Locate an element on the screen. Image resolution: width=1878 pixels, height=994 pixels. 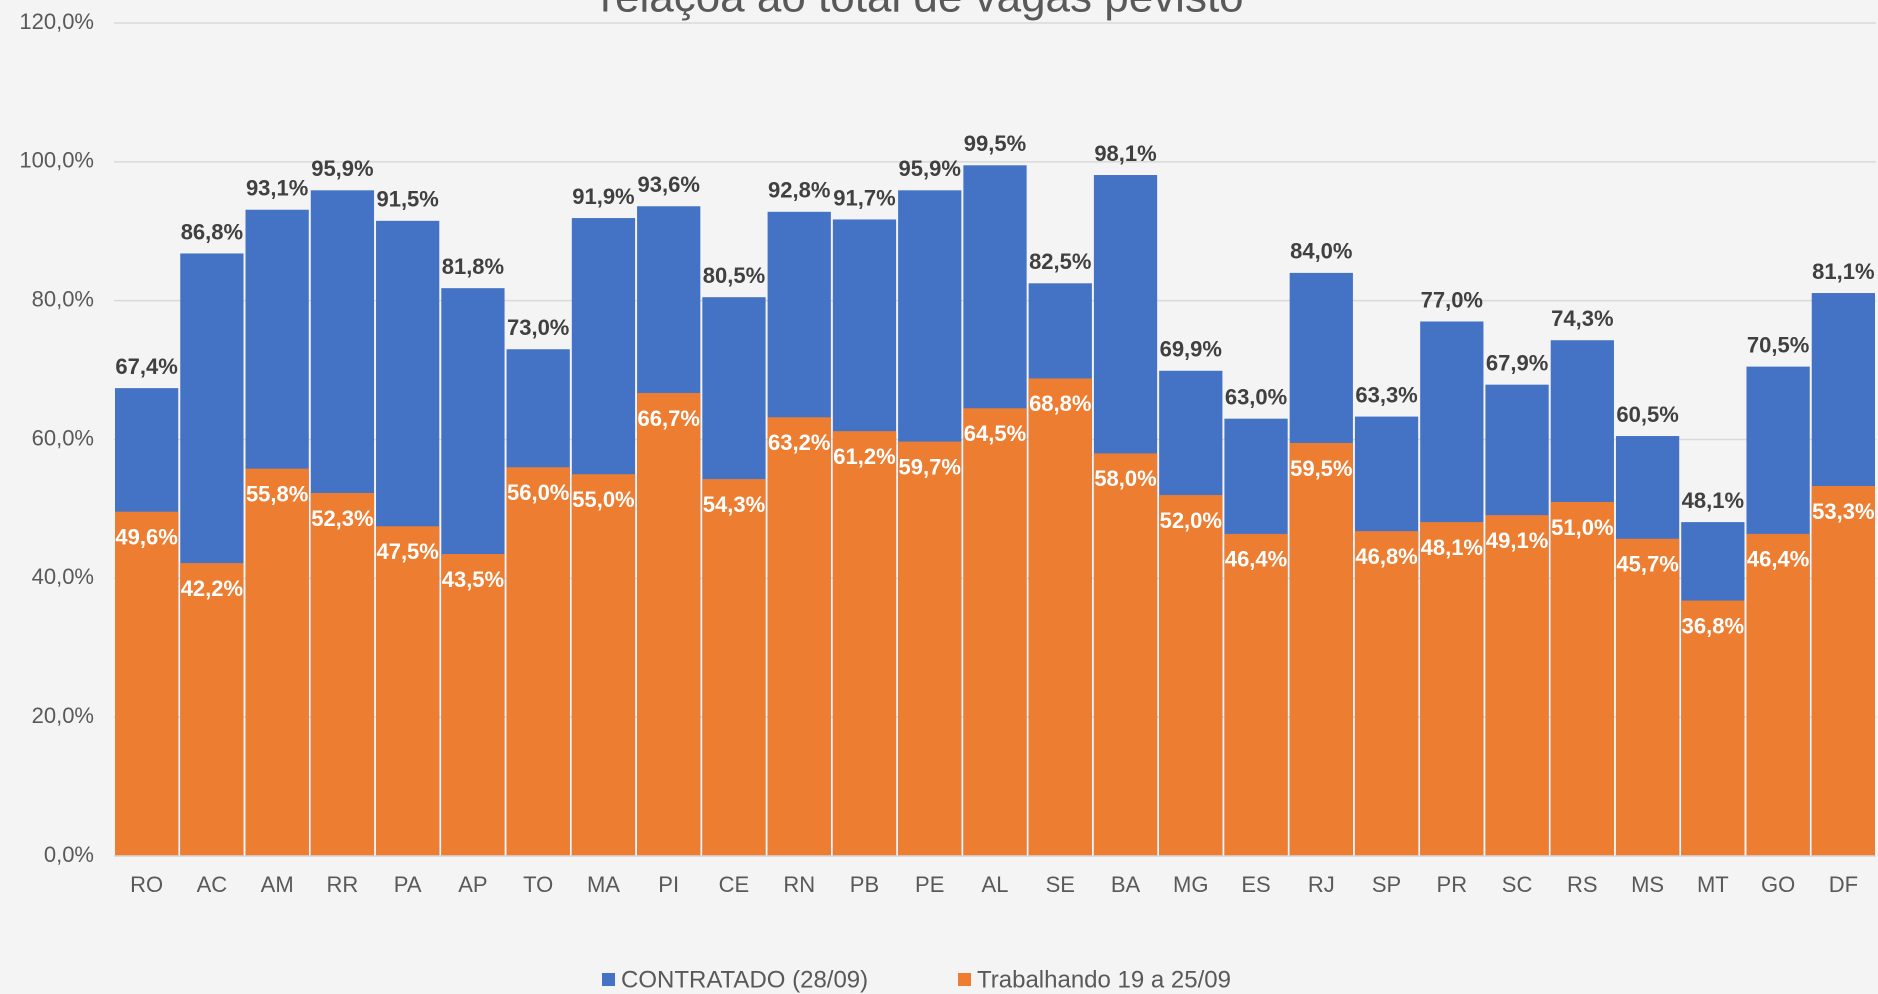
y-tick-label: 100,0% is located at coordinates (56, 160).